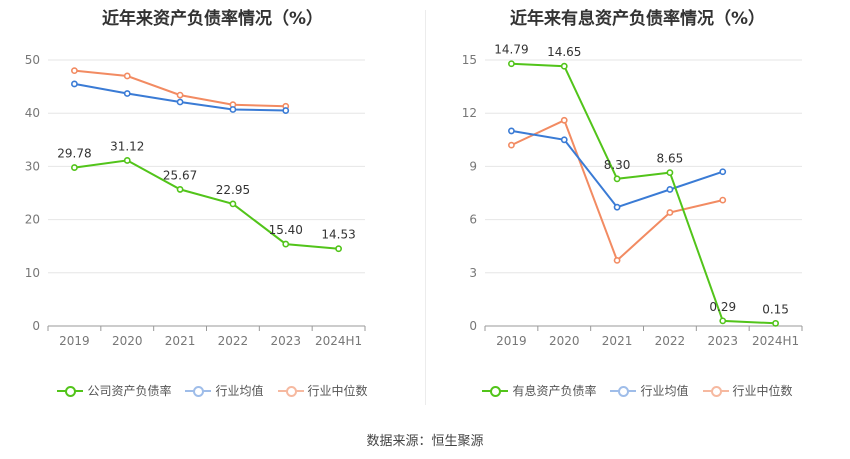 The width and height of the screenshot is (850, 459). Describe the element at coordinates (180, 175) in the screenshot. I see `data-label: 25.67` at that location.